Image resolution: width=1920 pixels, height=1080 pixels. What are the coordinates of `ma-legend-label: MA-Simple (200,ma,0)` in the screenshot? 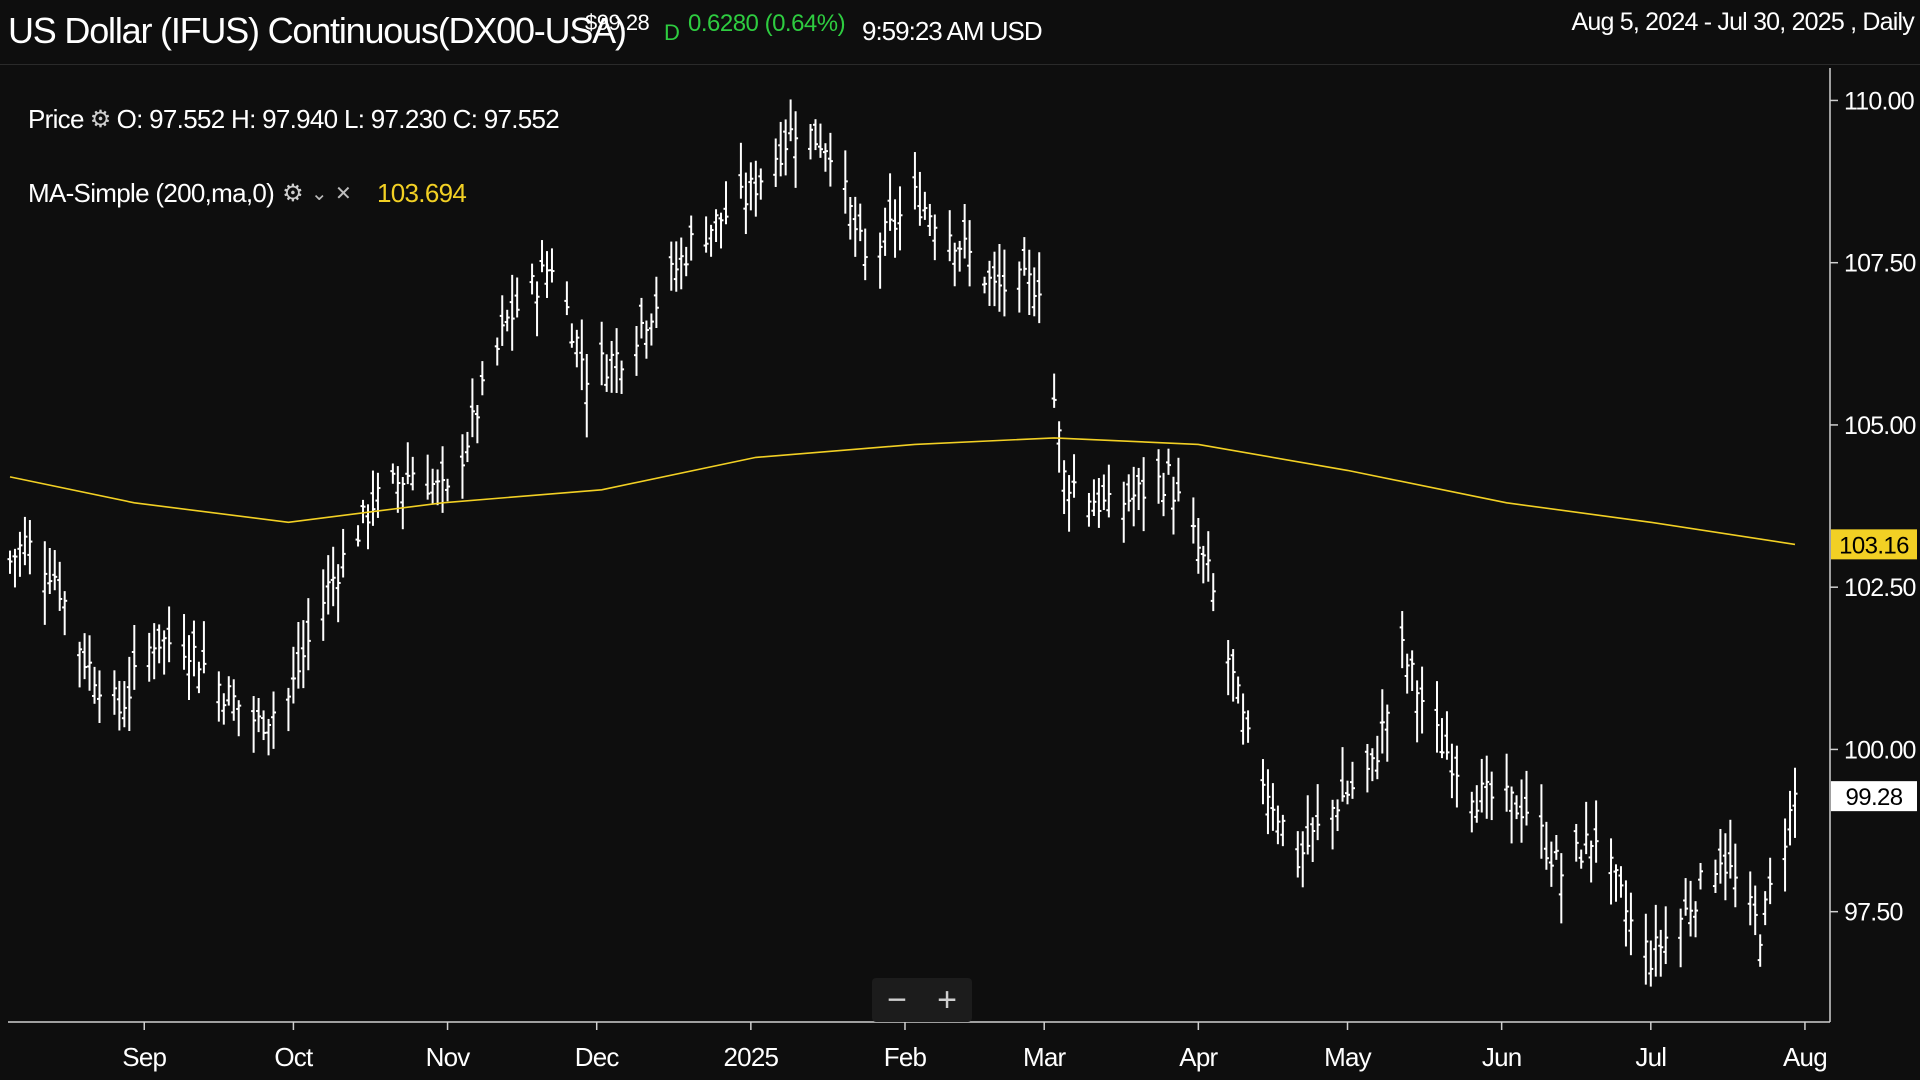 It's located at (151, 193).